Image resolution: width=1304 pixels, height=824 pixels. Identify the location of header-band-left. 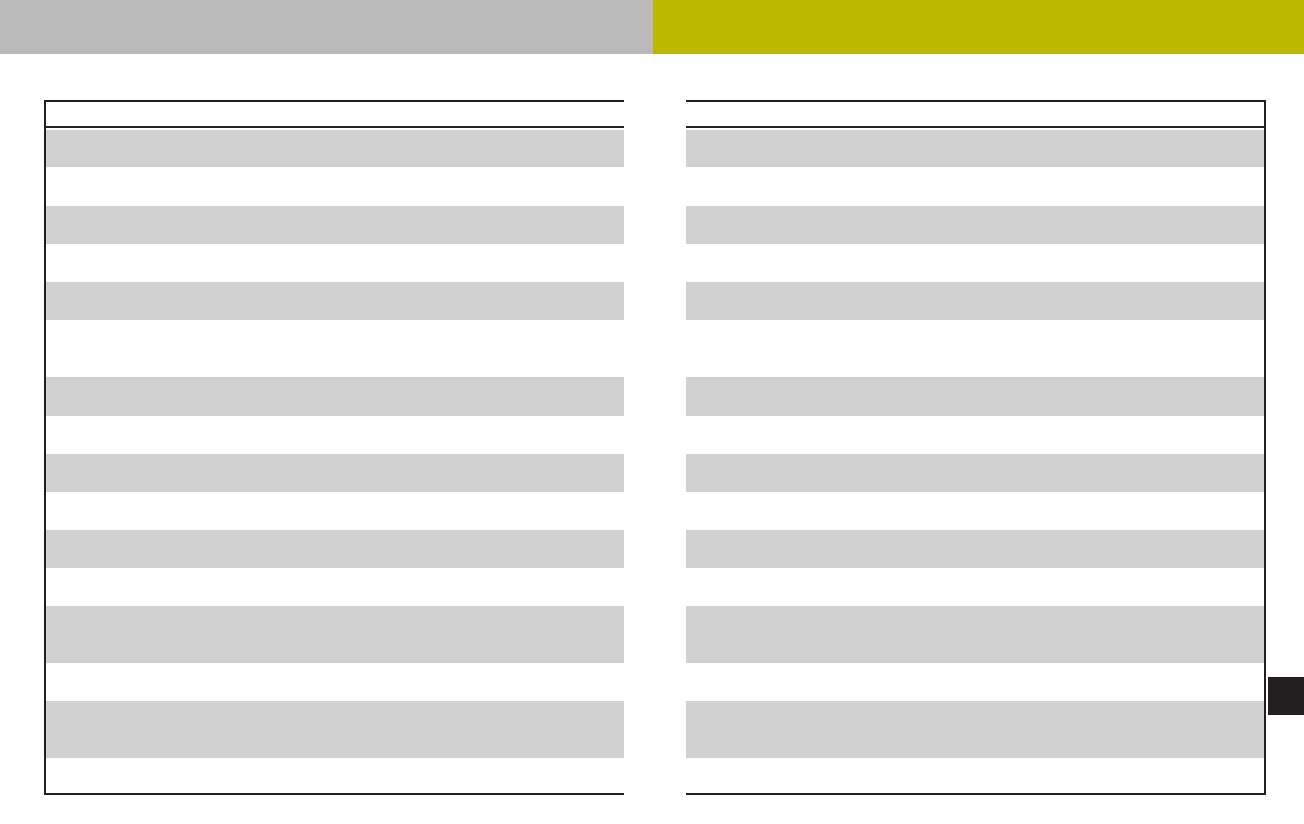
(326, 27).